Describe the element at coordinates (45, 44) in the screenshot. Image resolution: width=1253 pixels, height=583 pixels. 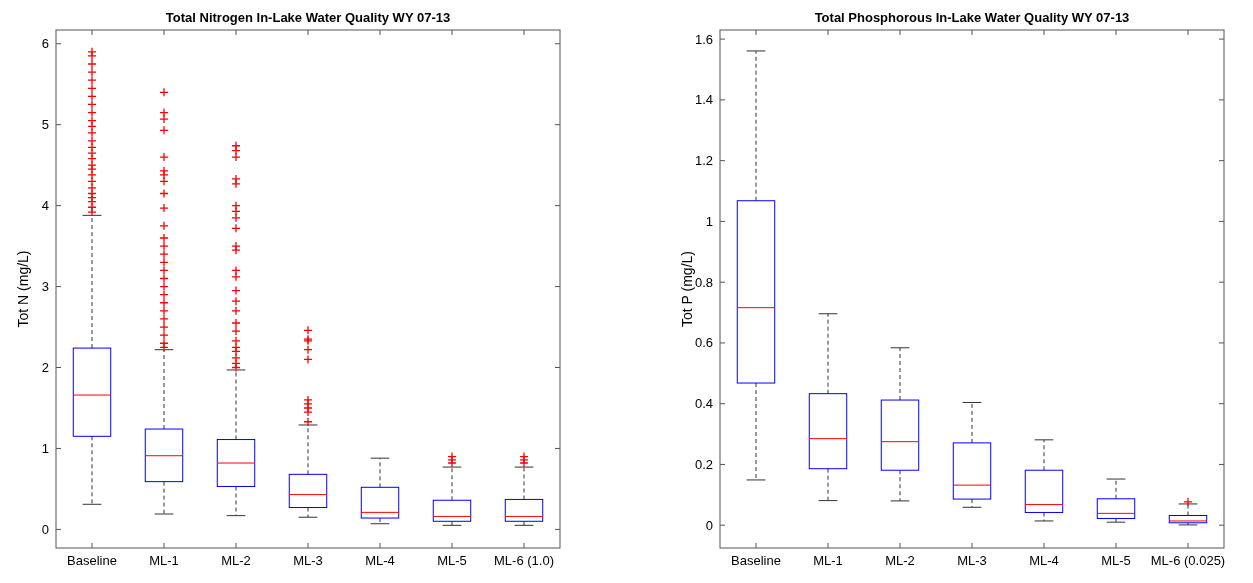
I see `y-tick-label: 6` at that location.